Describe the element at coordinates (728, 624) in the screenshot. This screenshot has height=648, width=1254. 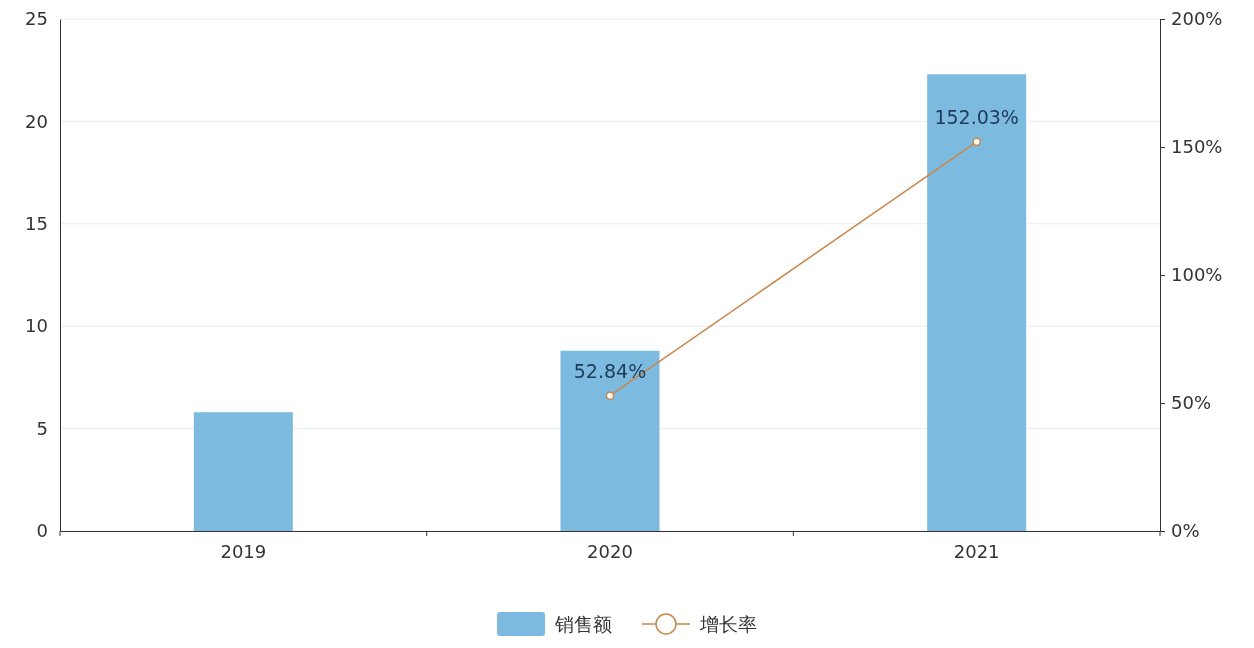
I see `legend-label: 增长率` at that location.